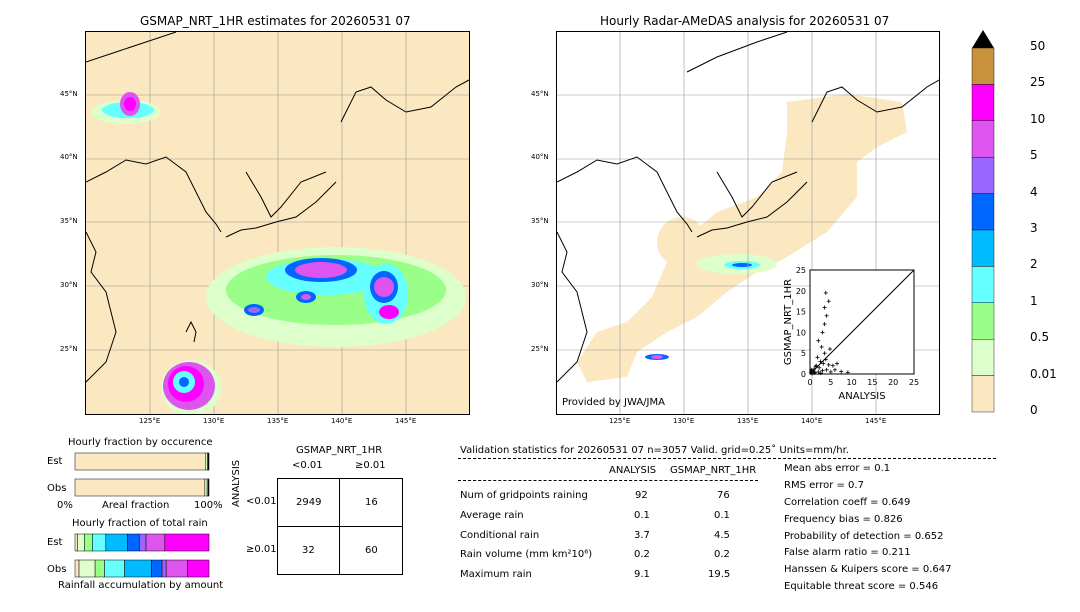 This screenshot has width=1080, height=612. Describe the element at coordinates (861, 586) in the screenshot. I see `score-ets: Equitable threat score = 0.546` at that location.